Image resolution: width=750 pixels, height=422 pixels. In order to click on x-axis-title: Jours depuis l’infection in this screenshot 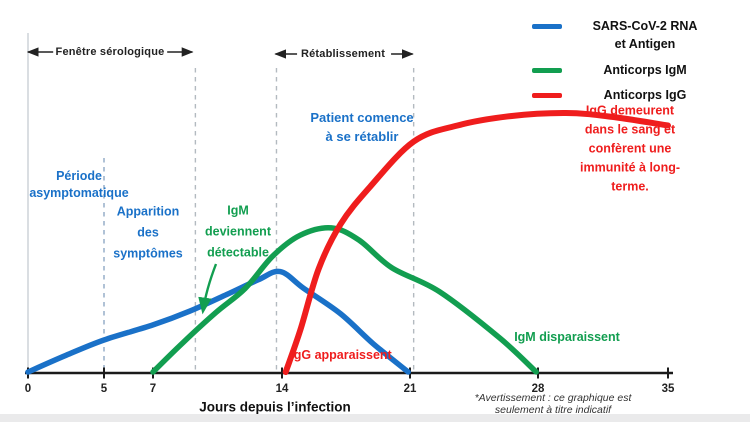, I will do `click(275, 407)`.